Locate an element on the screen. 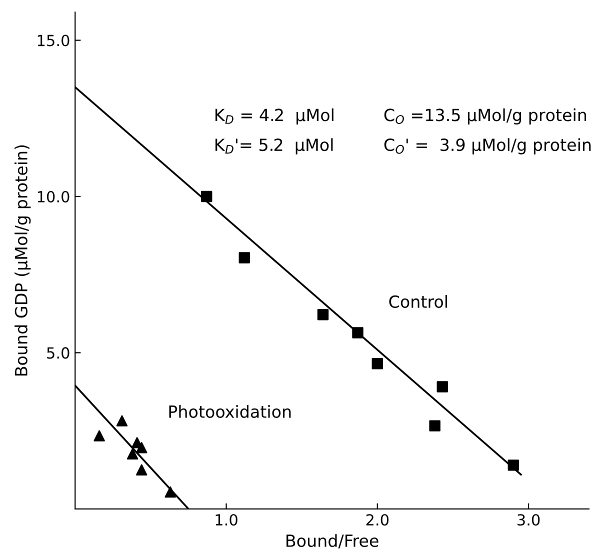 The height and width of the screenshot is (552, 601). series-label: Control is located at coordinates (418, 301).